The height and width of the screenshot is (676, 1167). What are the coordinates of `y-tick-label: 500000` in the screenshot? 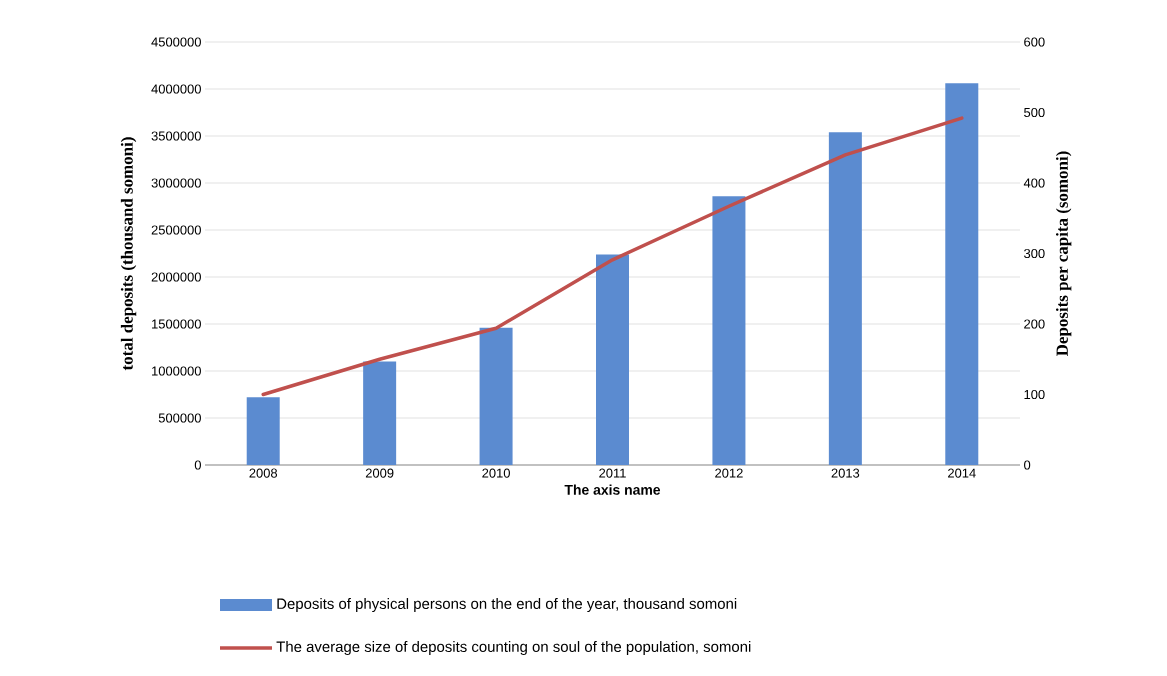 It's located at (179, 418).